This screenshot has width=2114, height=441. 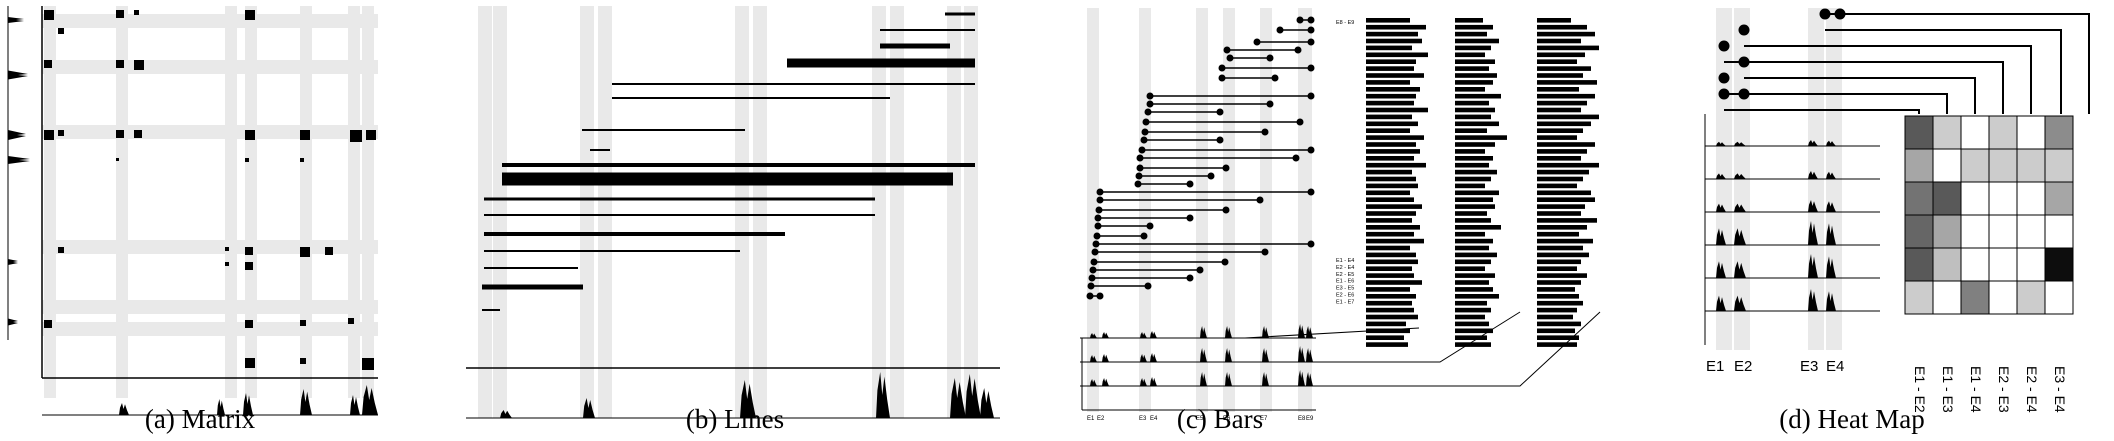 I want to click on heatmap-column-label: E2 - E3, so click(x=2004, y=389).